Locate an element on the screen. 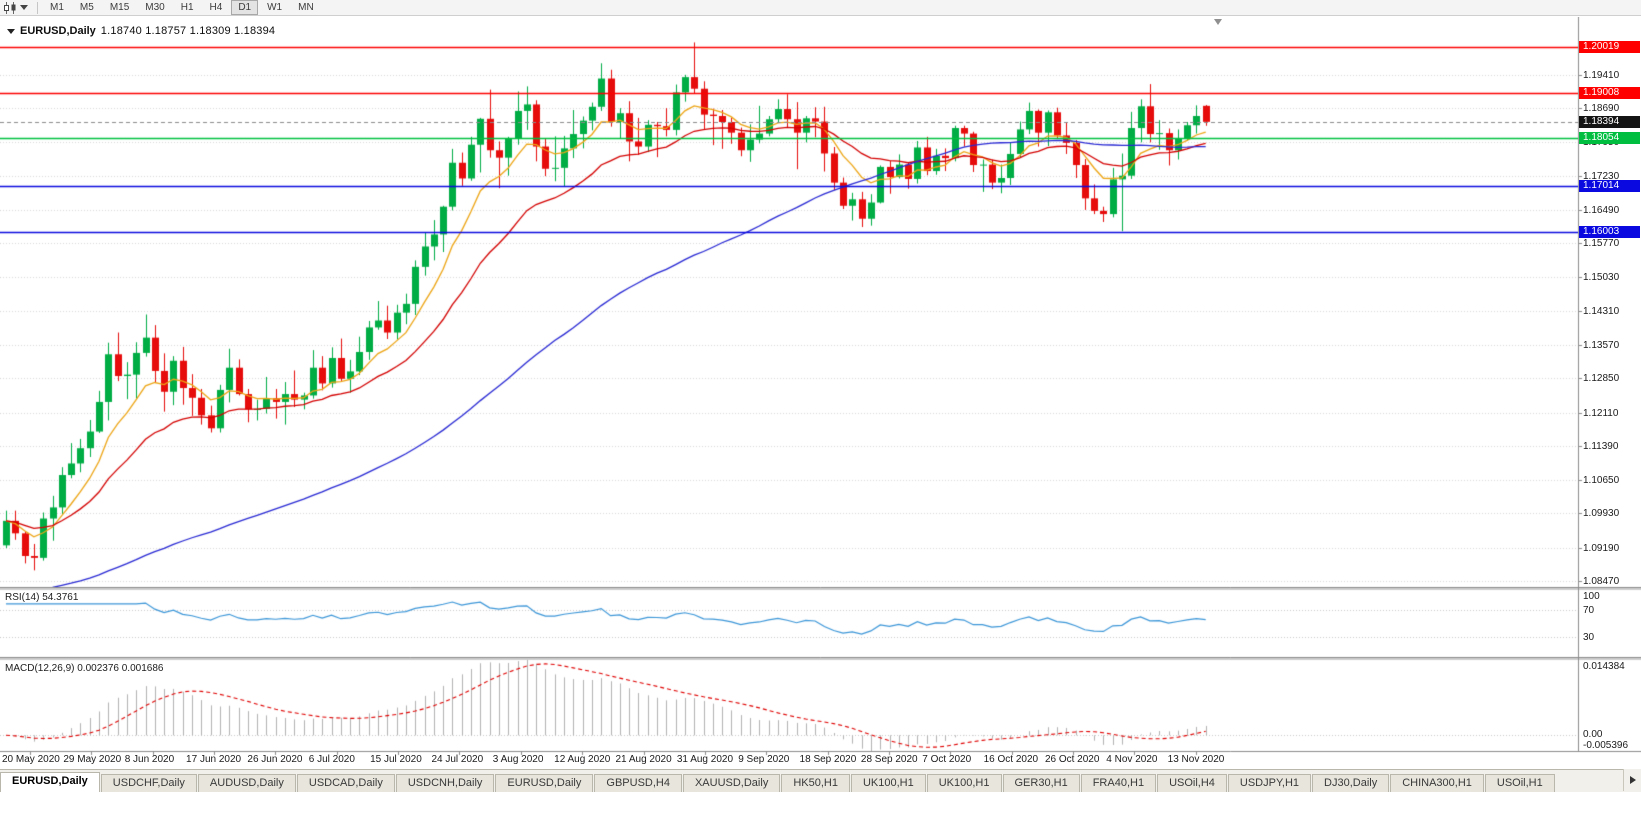 Image resolution: width=1641 pixels, height=827 pixels. tab-usdjpy-h1: USDJPY,H1 is located at coordinates (1269, 783).